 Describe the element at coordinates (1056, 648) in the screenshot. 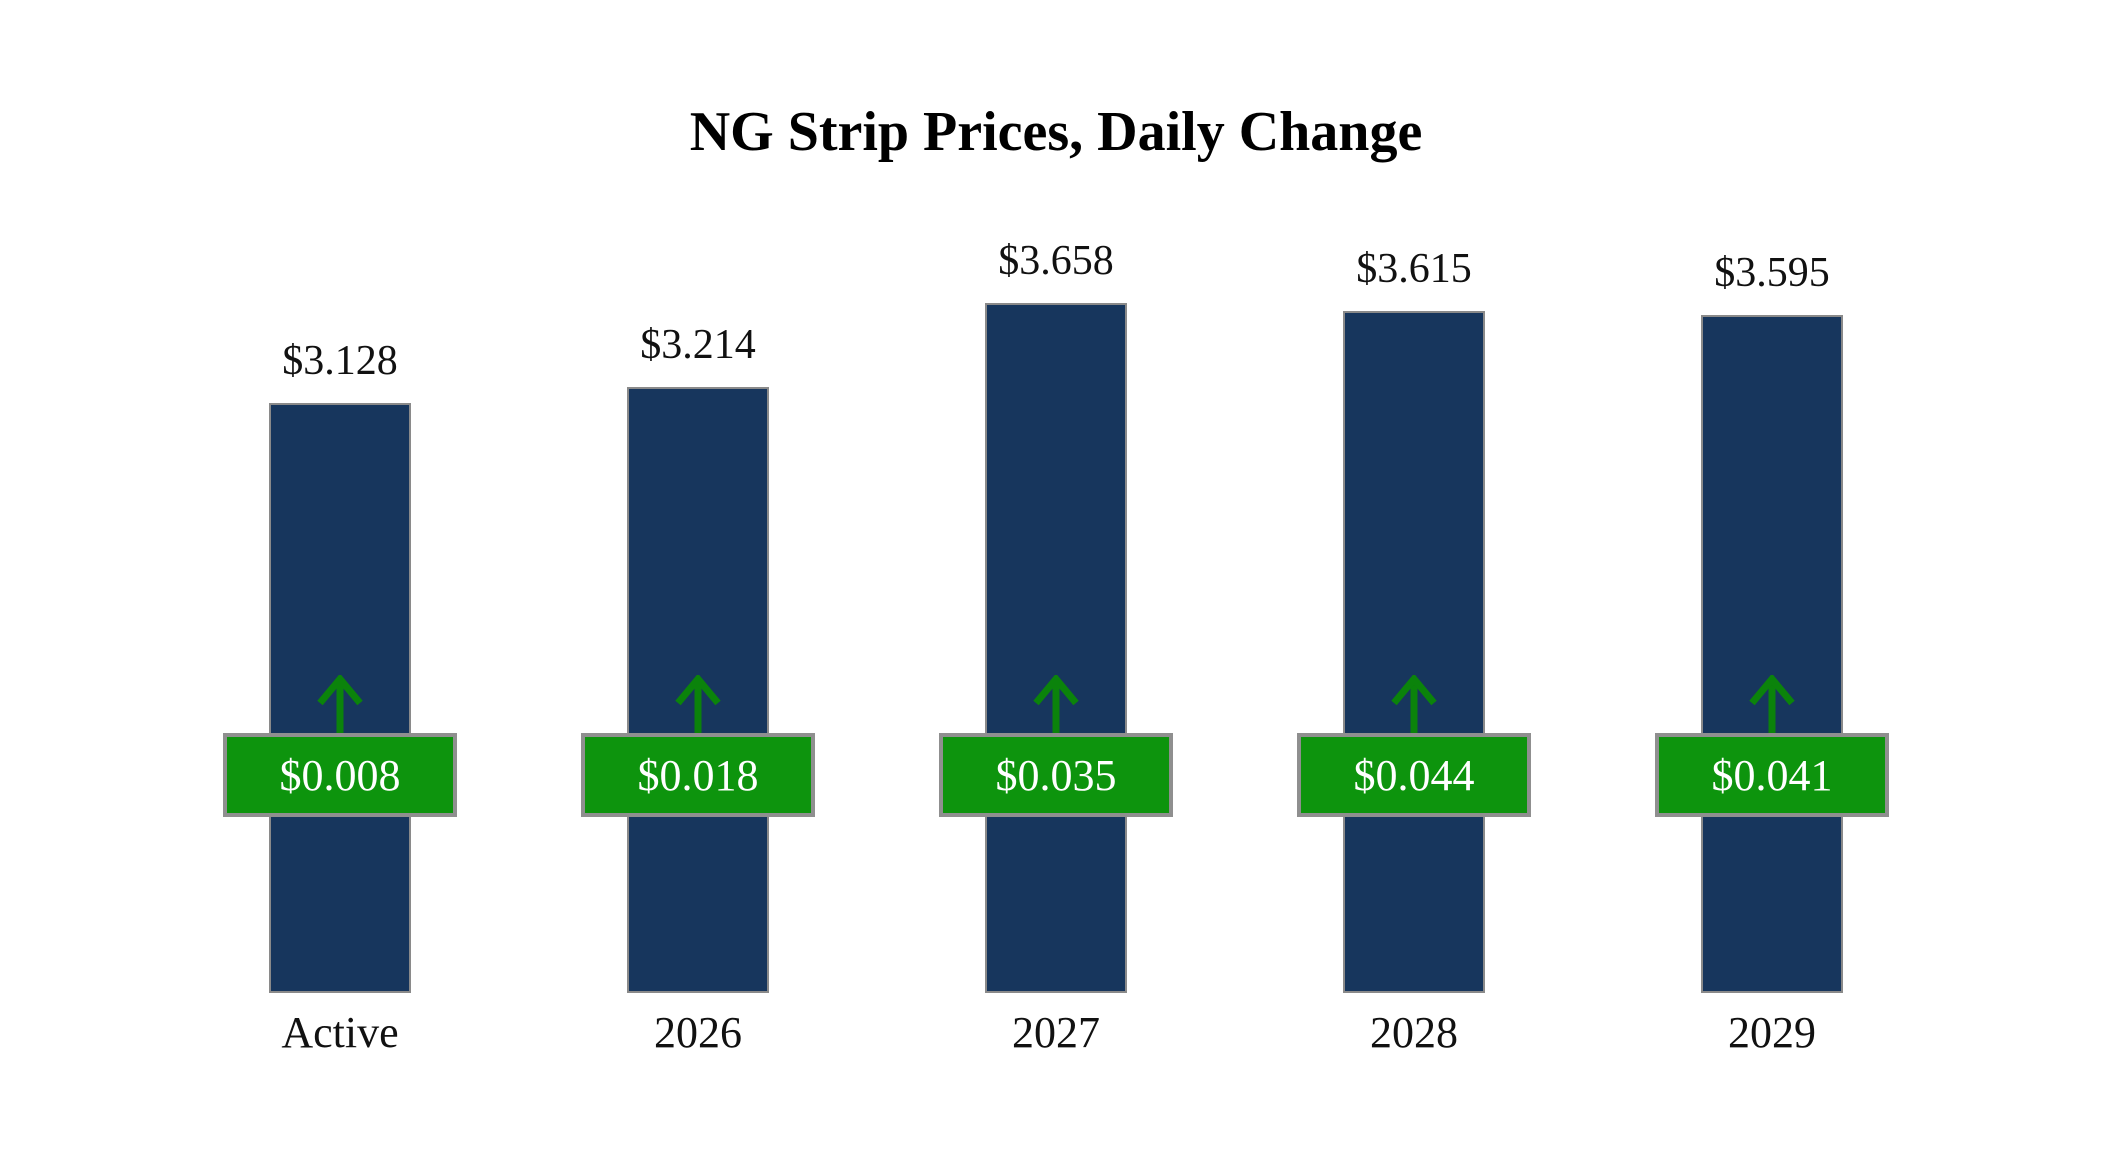

I see `bar-2027` at that location.